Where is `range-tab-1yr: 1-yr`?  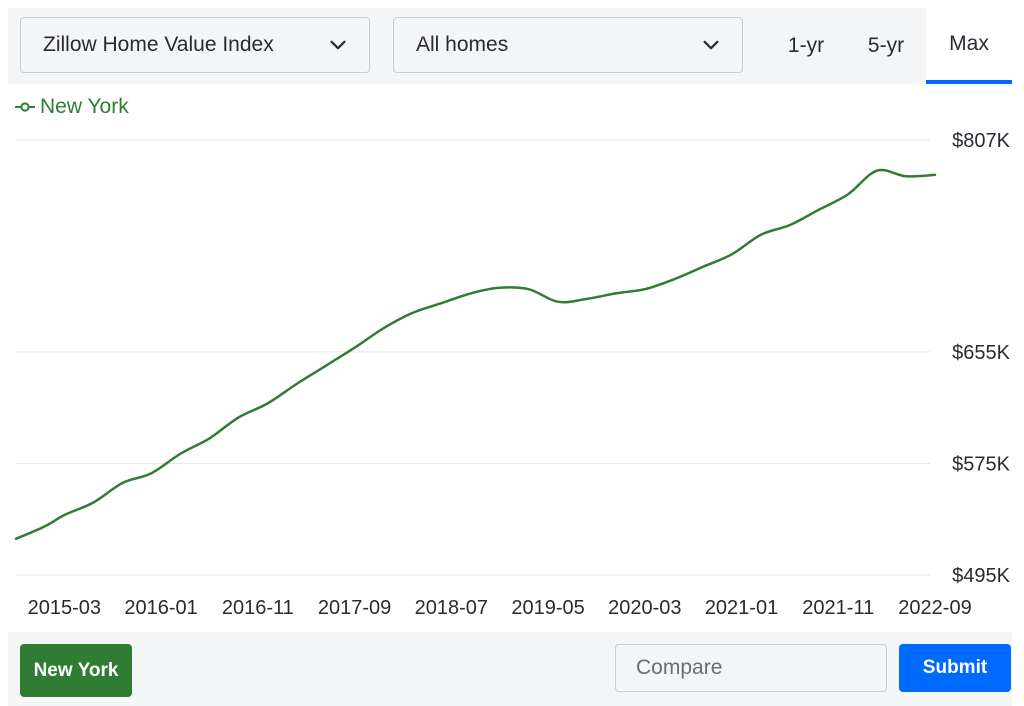
range-tab-1yr: 1-yr is located at coordinates (806, 45).